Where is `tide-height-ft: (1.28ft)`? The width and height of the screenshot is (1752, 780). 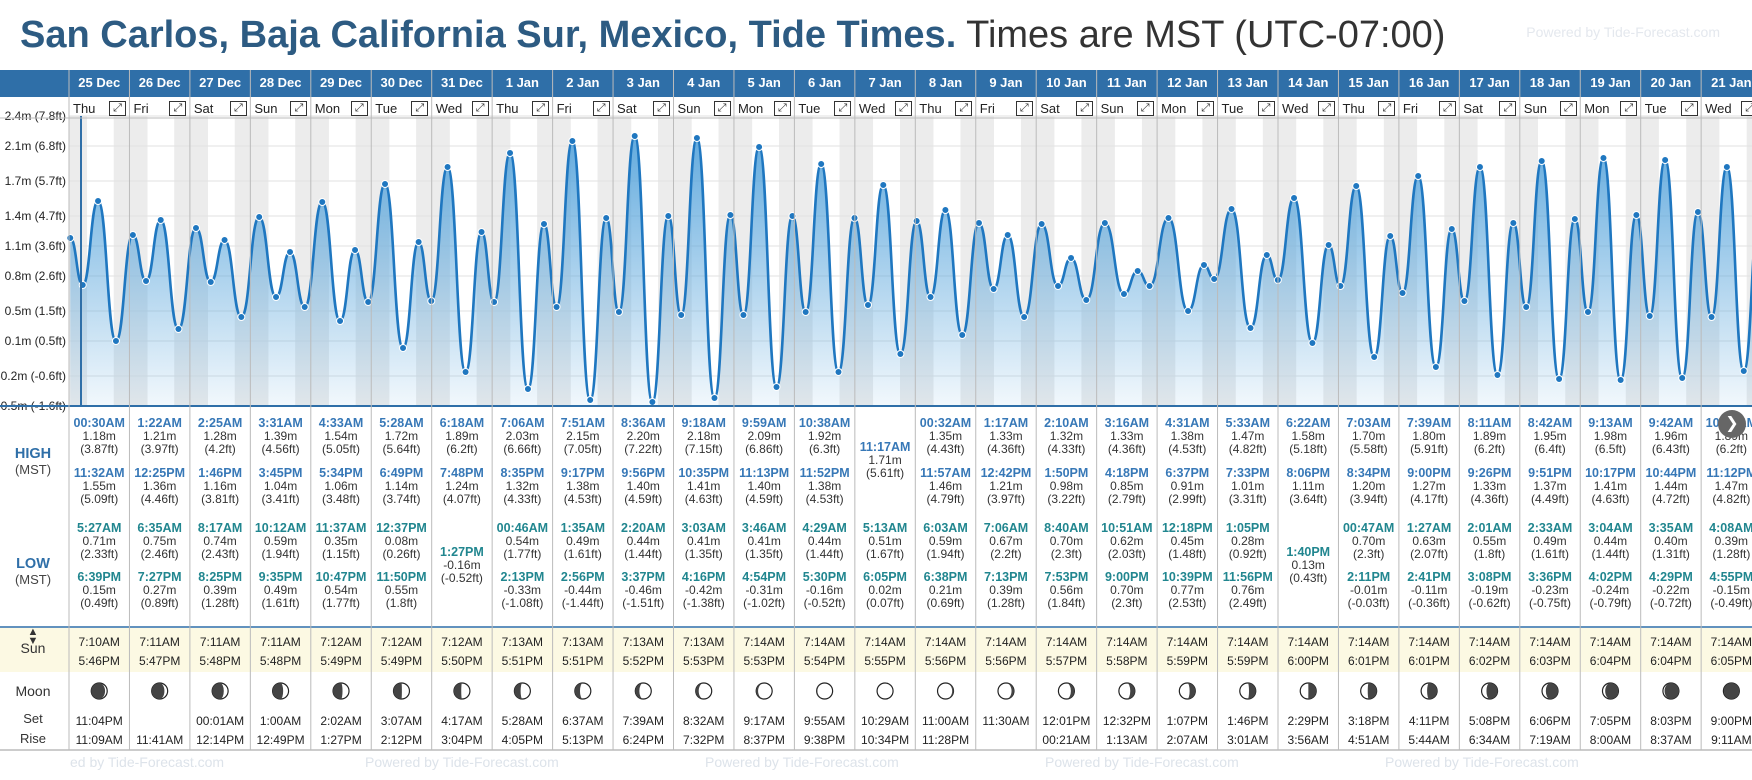 tide-height-ft: (1.28ft) is located at coordinates (1005, 603).